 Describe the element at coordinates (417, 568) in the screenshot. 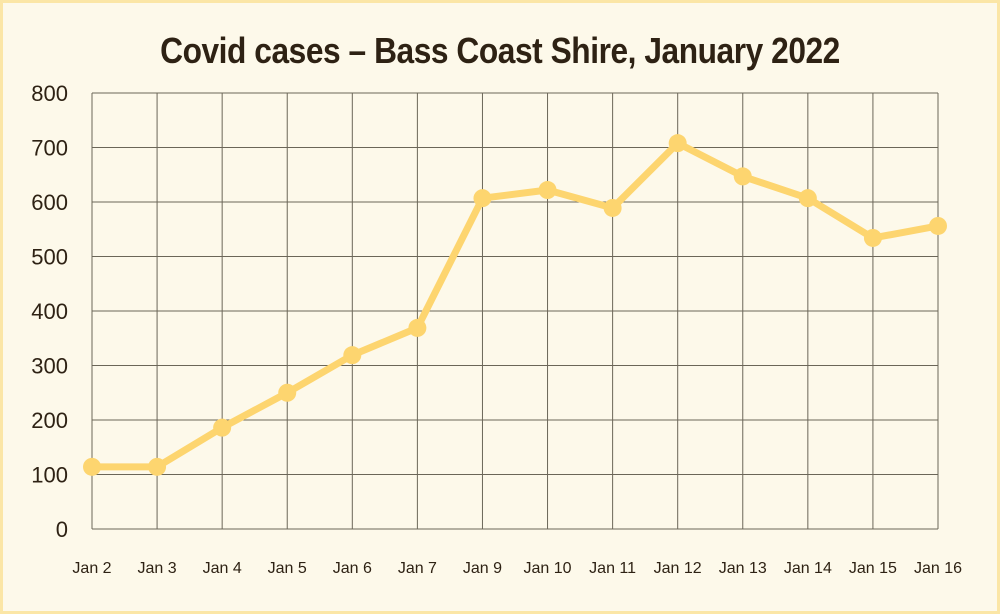

I see `x-tick-label: Jan 7` at that location.